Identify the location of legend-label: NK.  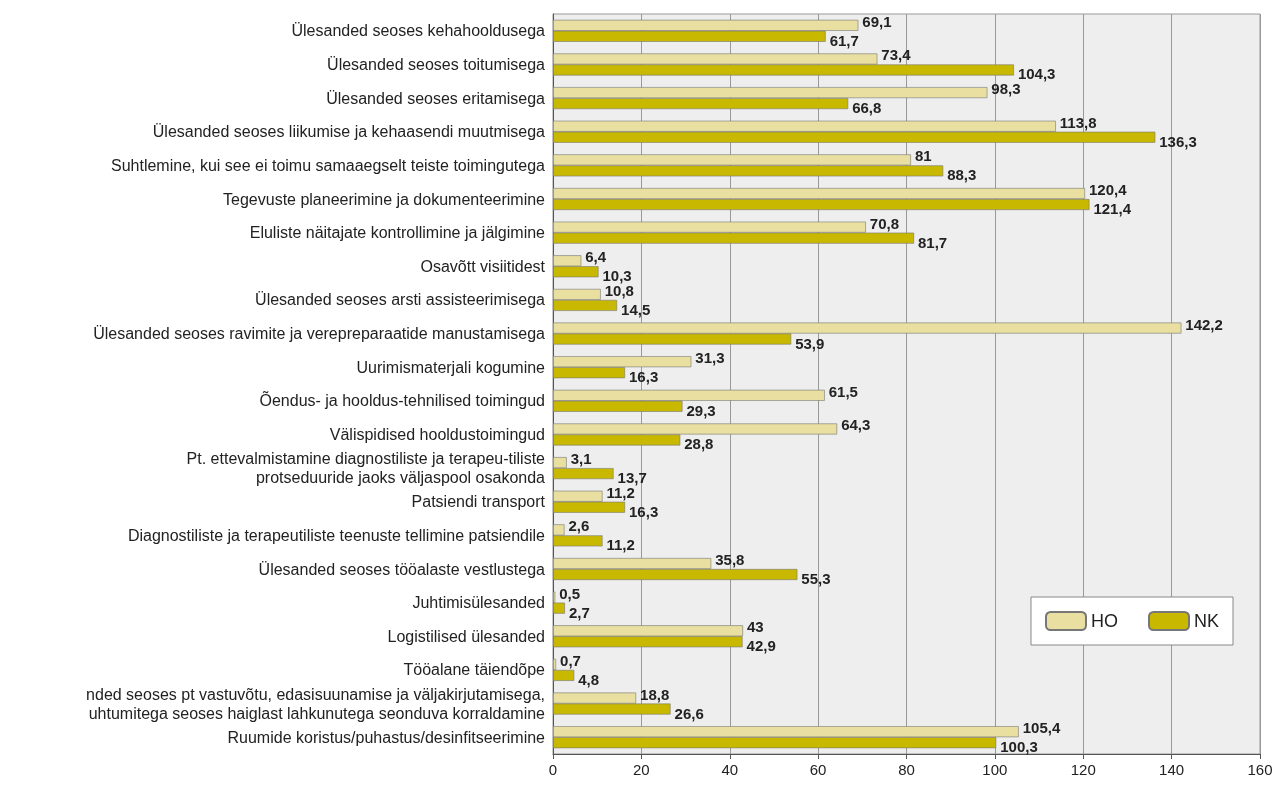
(1207, 621).